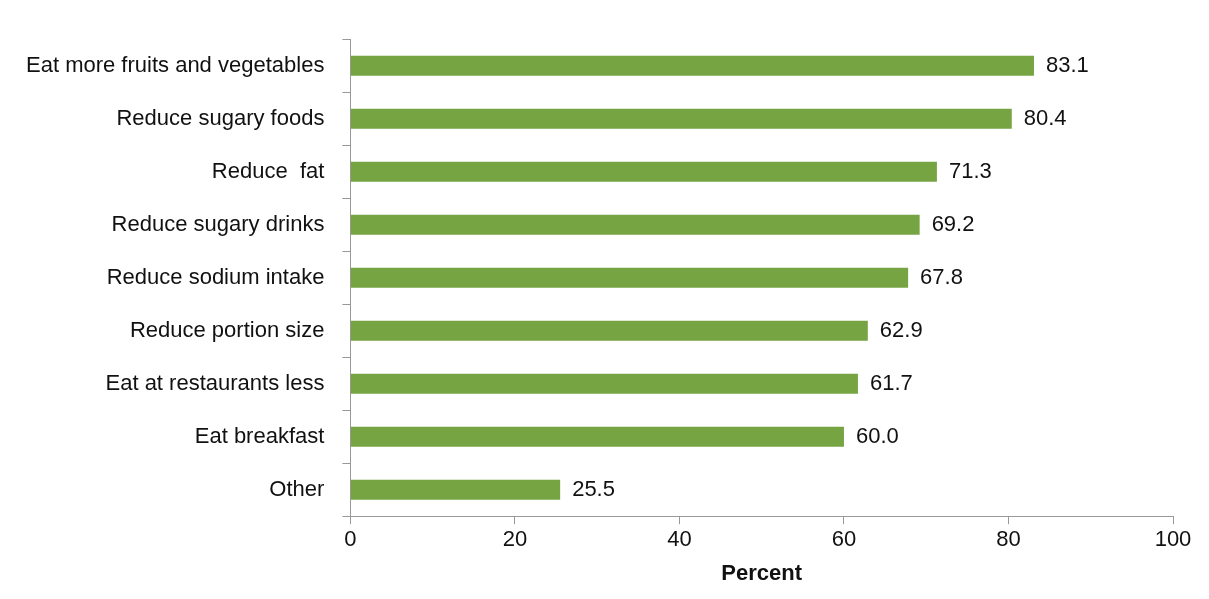 Image resolution: width=1209 pixels, height=599 pixels. Describe the element at coordinates (215, 276) in the screenshot. I see `y-tick-label: Reduce sodium intake` at that location.